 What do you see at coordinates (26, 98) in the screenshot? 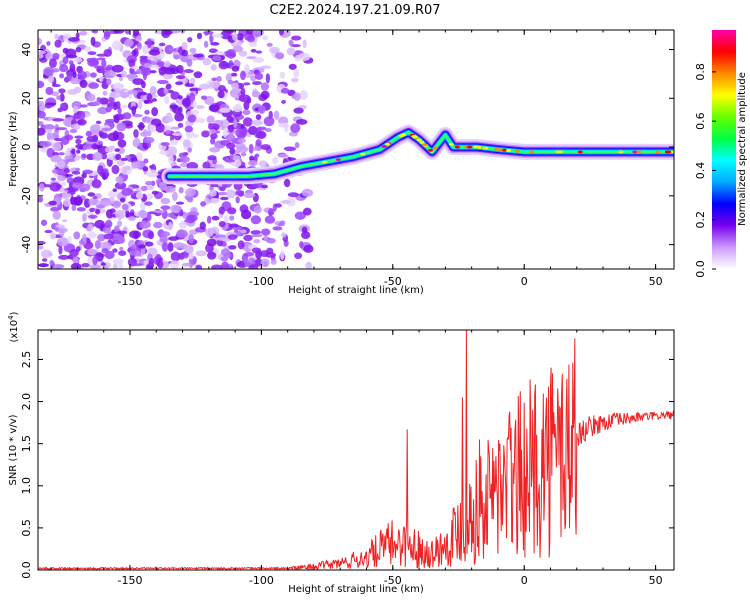
I see `y-tick-label: 20` at bounding box center [26, 98].